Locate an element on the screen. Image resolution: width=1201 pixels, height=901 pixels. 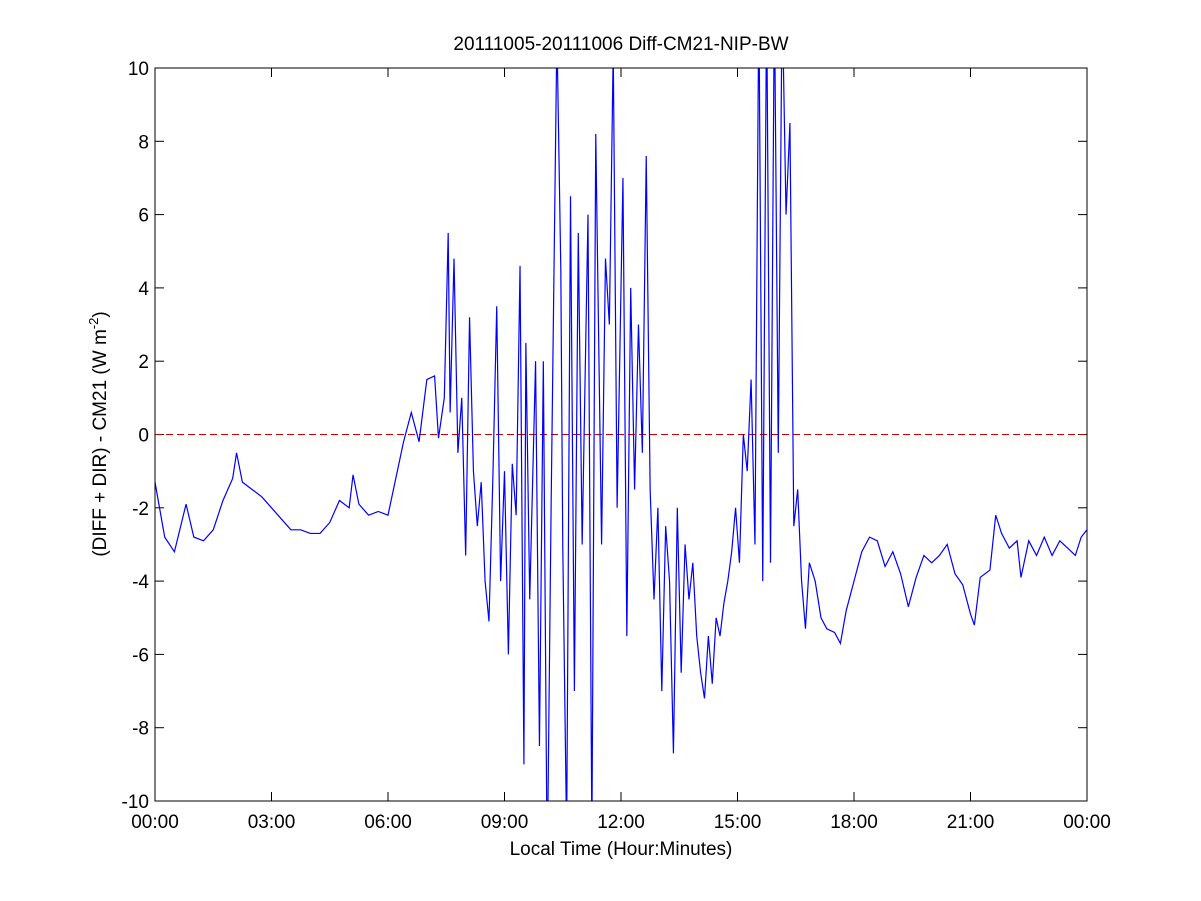
y-tick-label: 6 is located at coordinates (143, 216).